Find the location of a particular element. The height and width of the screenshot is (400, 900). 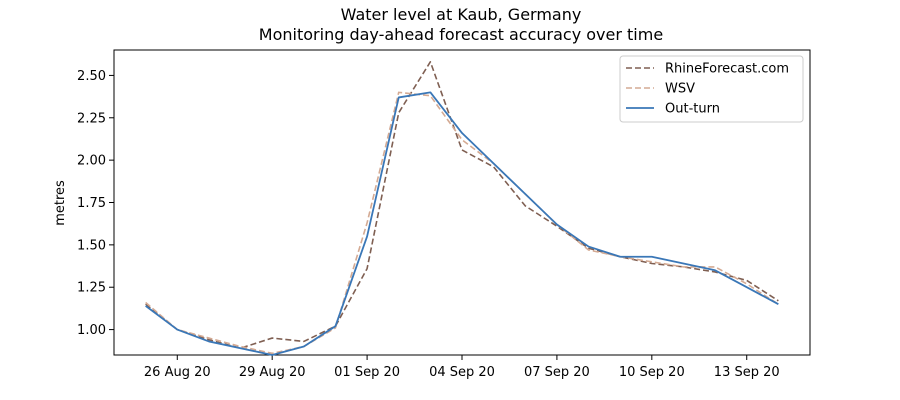

legend: RhineForecast.com WSV Out-turn is located at coordinates (711, 89).